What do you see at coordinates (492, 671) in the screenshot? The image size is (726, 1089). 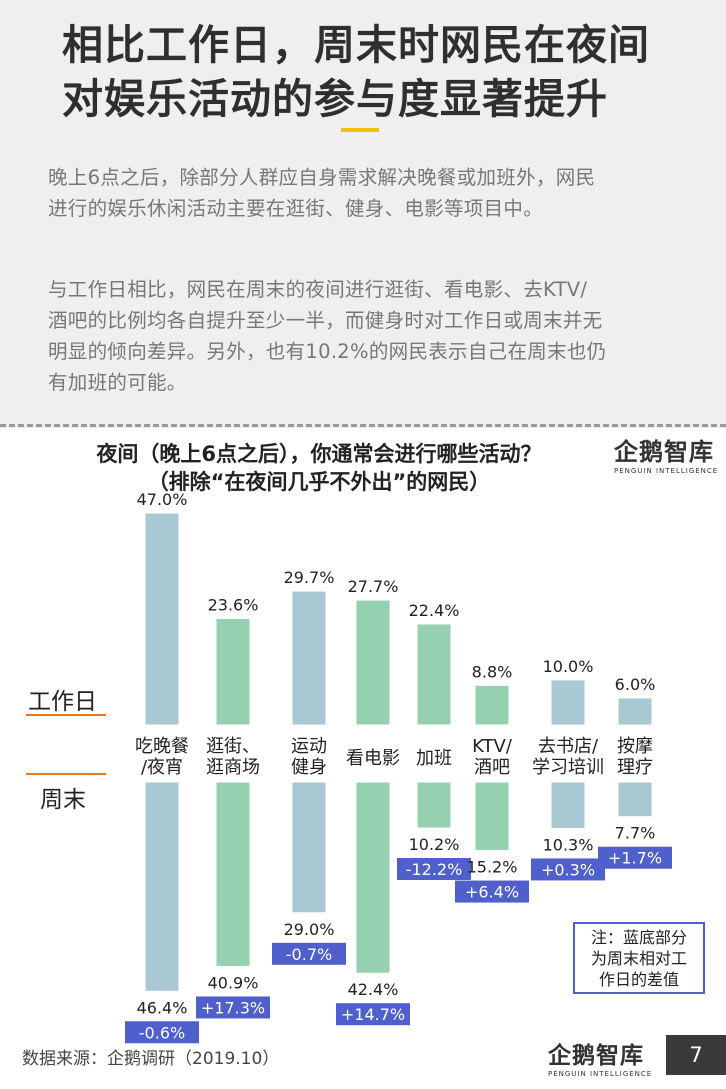 I see `weekday-value-label: 8.8%` at bounding box center [492, 671].